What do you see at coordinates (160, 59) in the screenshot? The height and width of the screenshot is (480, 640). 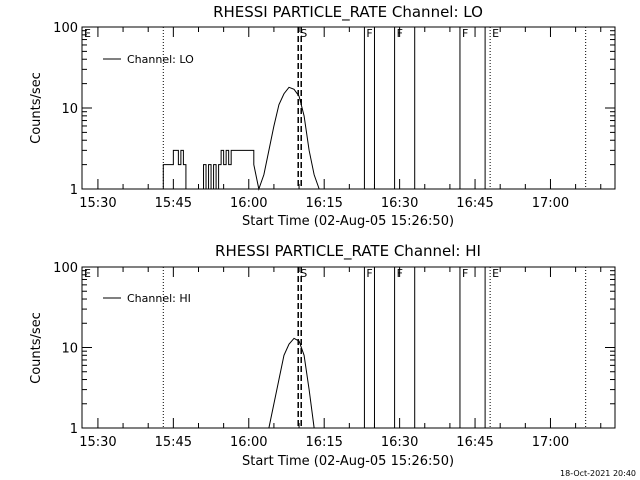 I see `panel-lo-legend-label: Channel: LO` at bounding box center [160, 59].